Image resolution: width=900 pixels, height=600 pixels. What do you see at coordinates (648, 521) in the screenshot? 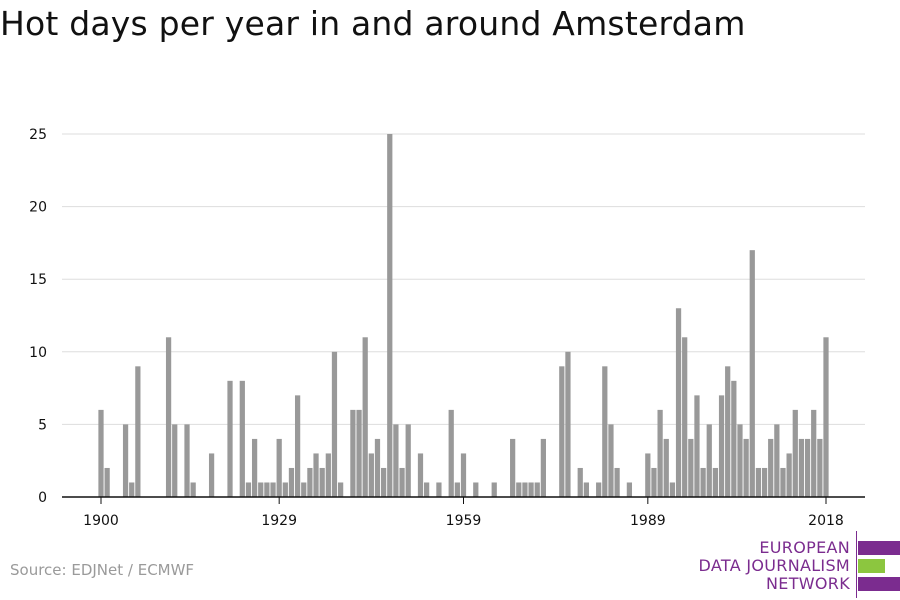
I see `x-tick-label: 1989` at bounding box center [648, 521].